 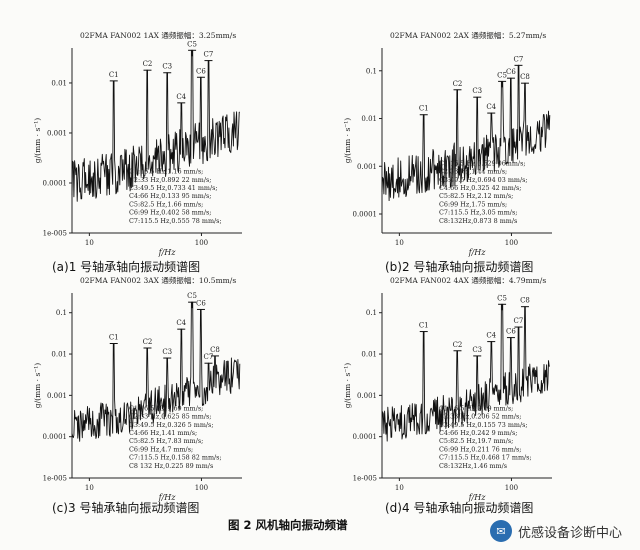 What do you see at coordinates (170, 180) in the screenshot?
I see `legend-entry: C2:33 Hz,0.892 22 mm/s;` at bounding box center [170, 180].